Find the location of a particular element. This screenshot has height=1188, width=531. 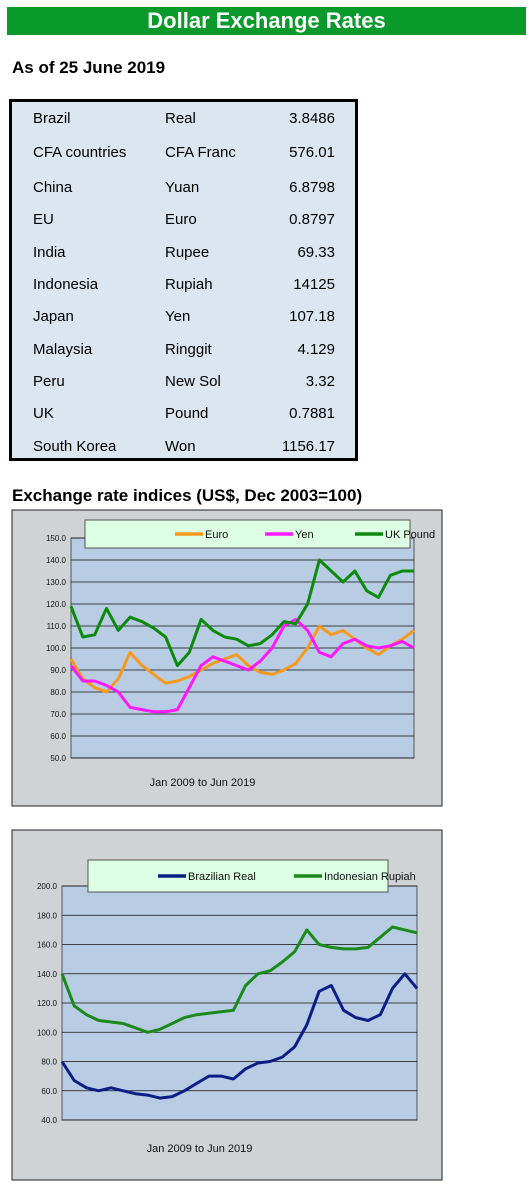

rate-value-cell: 1156.17 is located at coordinates (308, 446).